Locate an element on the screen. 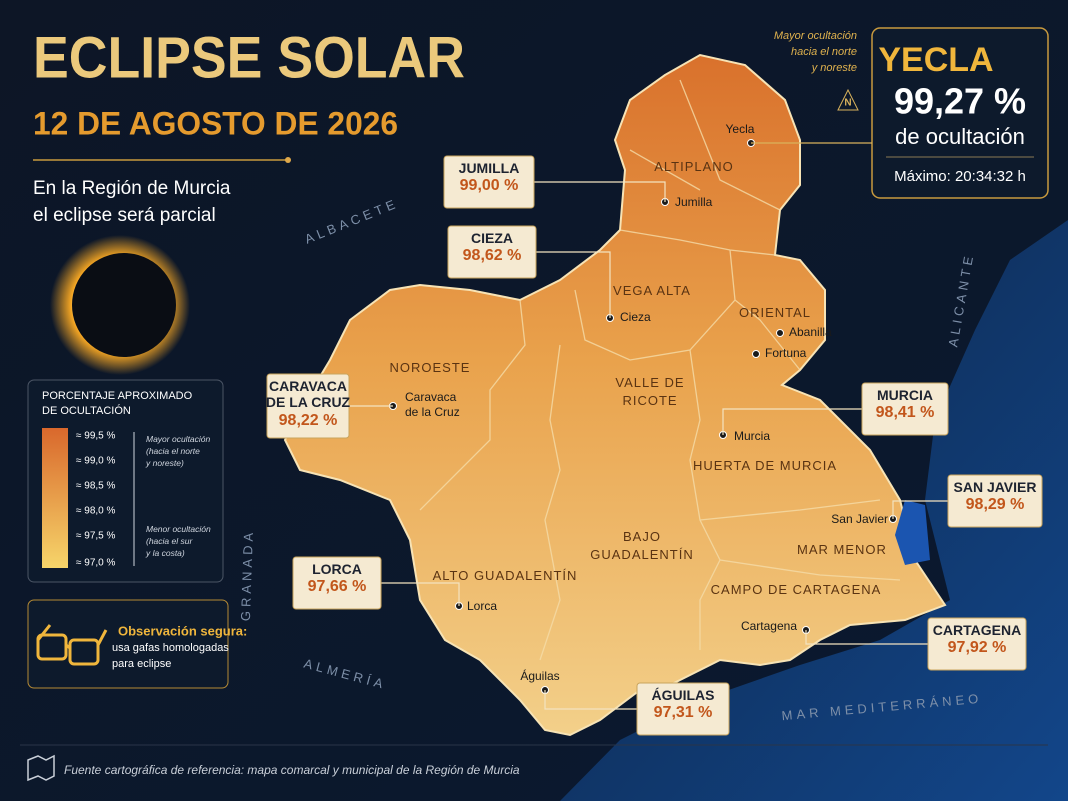 The width and height of the screenshot is (1068, 801). town-label: San Javier is located at coordinates (859, 519).